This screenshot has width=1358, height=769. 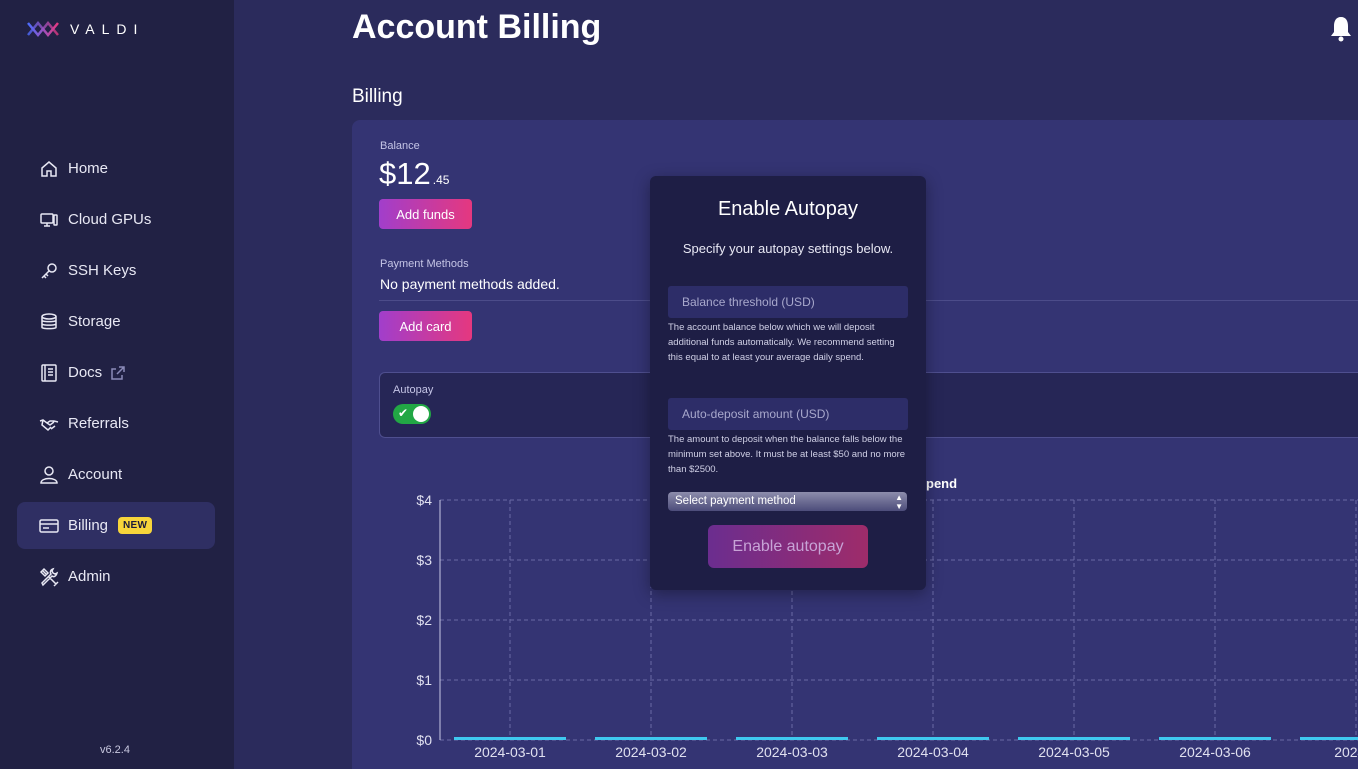 What do you see at coordinates (651, 752) in the screenshot?
I see `x-tick-label: 2024-03-02` at bounding box center [651, 752].